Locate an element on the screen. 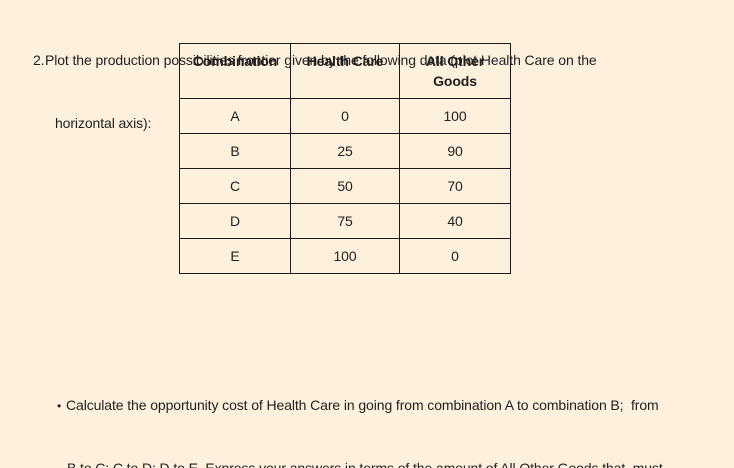  table-row: D 75 40 is located at coordinates (345, 221).